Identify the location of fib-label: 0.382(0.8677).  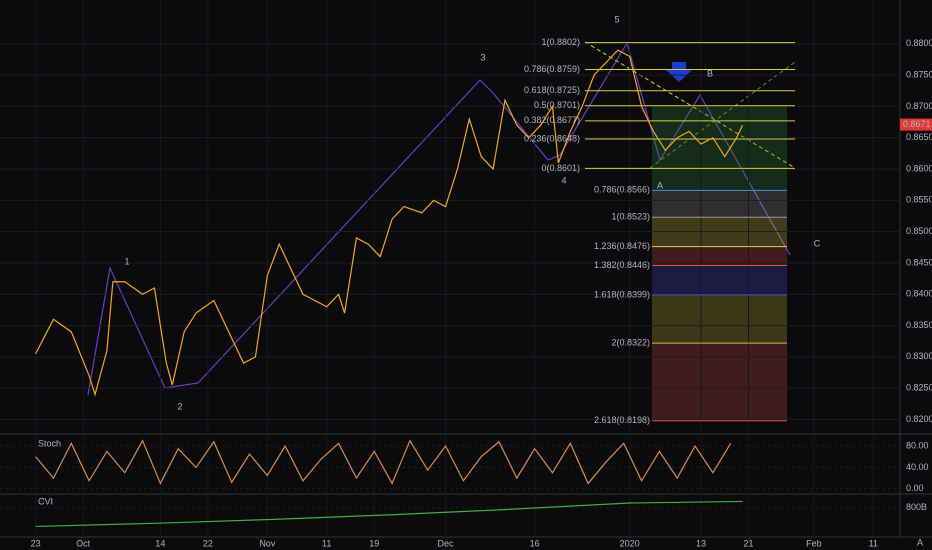
(552, 120).